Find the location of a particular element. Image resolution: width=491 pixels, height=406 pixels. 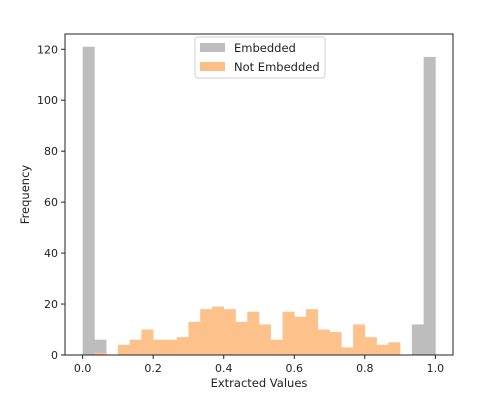

x-tick-label: 1.0 is located at coordinates (436, 368).